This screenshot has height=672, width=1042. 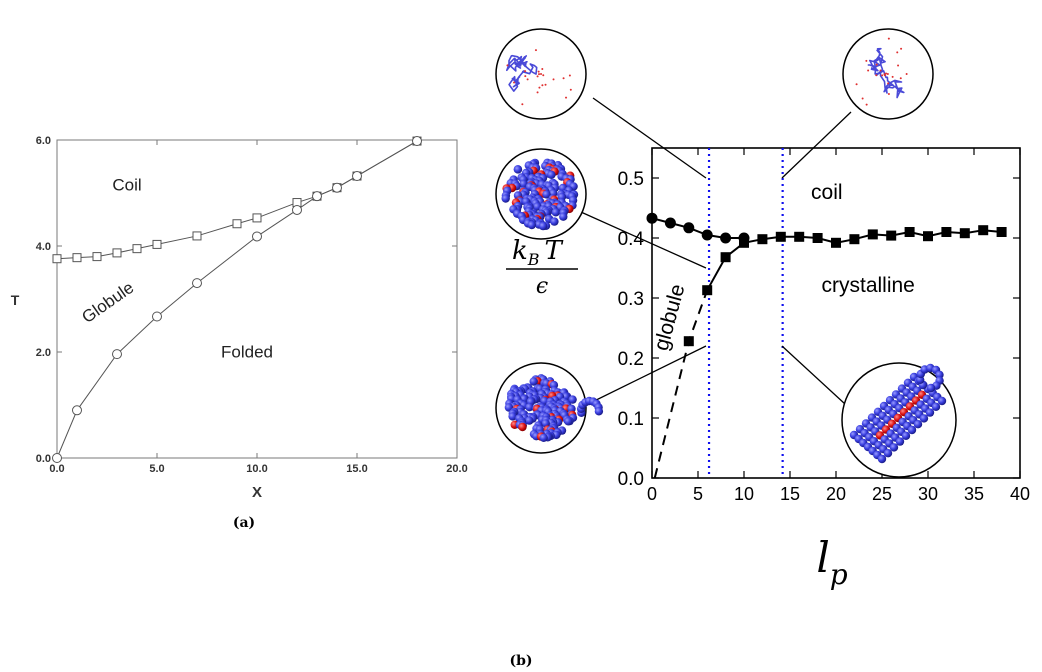 I want to click on caption-b: (b), so click(x=520, y=661).